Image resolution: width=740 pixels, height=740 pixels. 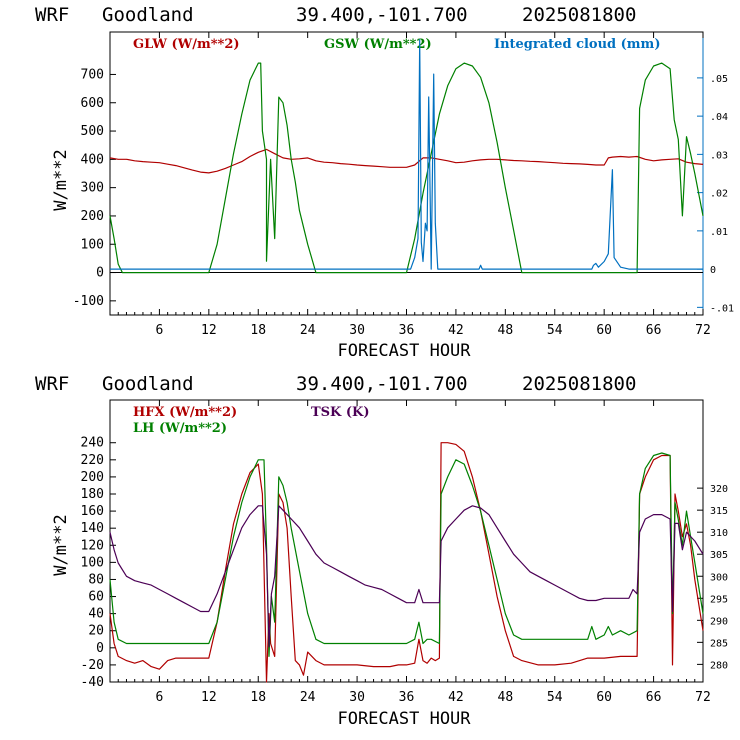 I want to click on y2-tick-label: 295, so click(x=719, y=599).